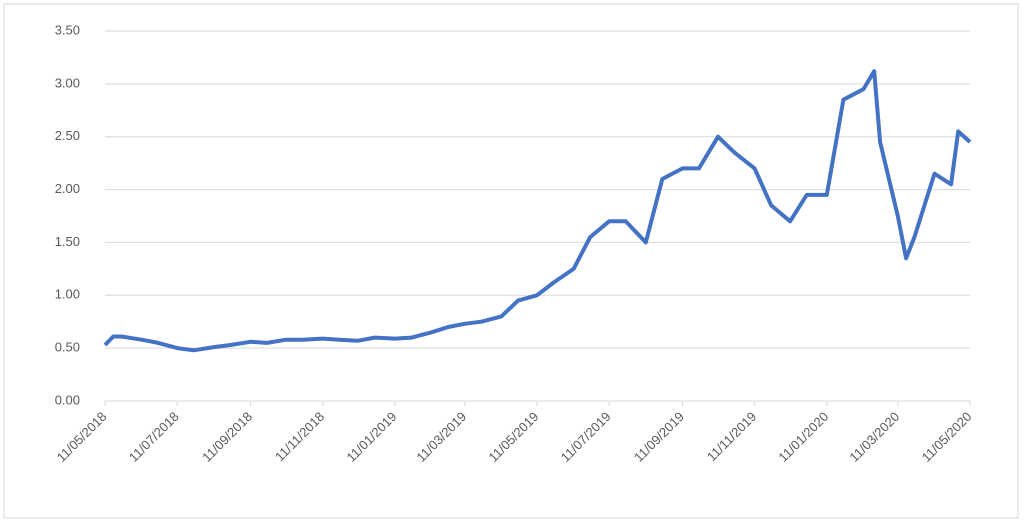  What do you see at coordinates (67, 188) in the screenshot?
I see `y-tick-label: 2.00` at bounding box center [67, 188].